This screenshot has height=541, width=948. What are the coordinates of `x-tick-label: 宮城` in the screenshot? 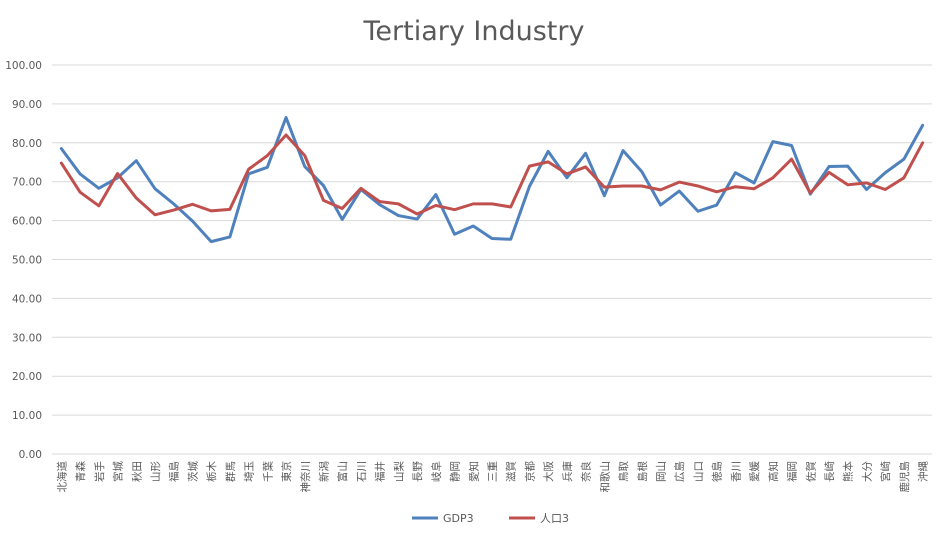 It's located at (118, 471).